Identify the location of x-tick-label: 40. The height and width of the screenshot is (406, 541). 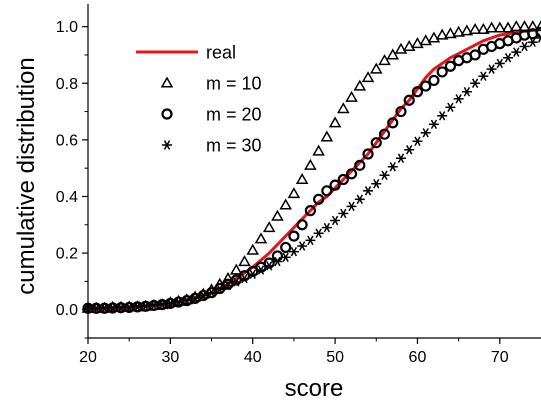
(253, 357).